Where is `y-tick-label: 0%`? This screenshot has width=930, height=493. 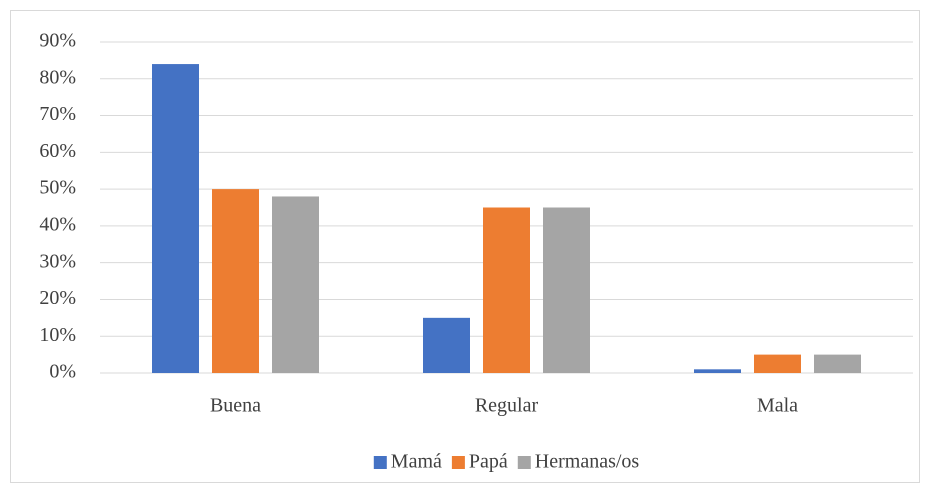 y-tick-label: 0% is located at coordinates (62, 372).